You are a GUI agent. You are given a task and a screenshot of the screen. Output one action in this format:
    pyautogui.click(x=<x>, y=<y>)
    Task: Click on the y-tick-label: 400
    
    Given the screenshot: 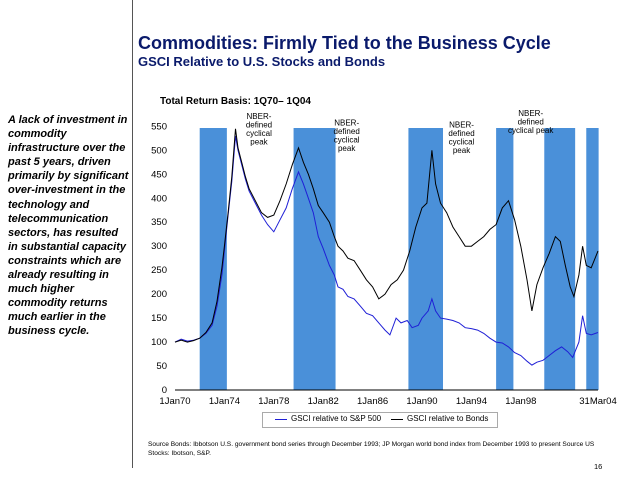 What is the action you would take?
    pyautogui.click(x=159, y=198)
    